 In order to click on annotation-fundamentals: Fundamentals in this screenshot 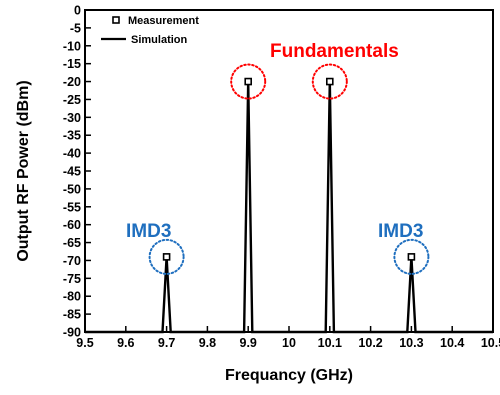, I will do `click(334, 51)`.